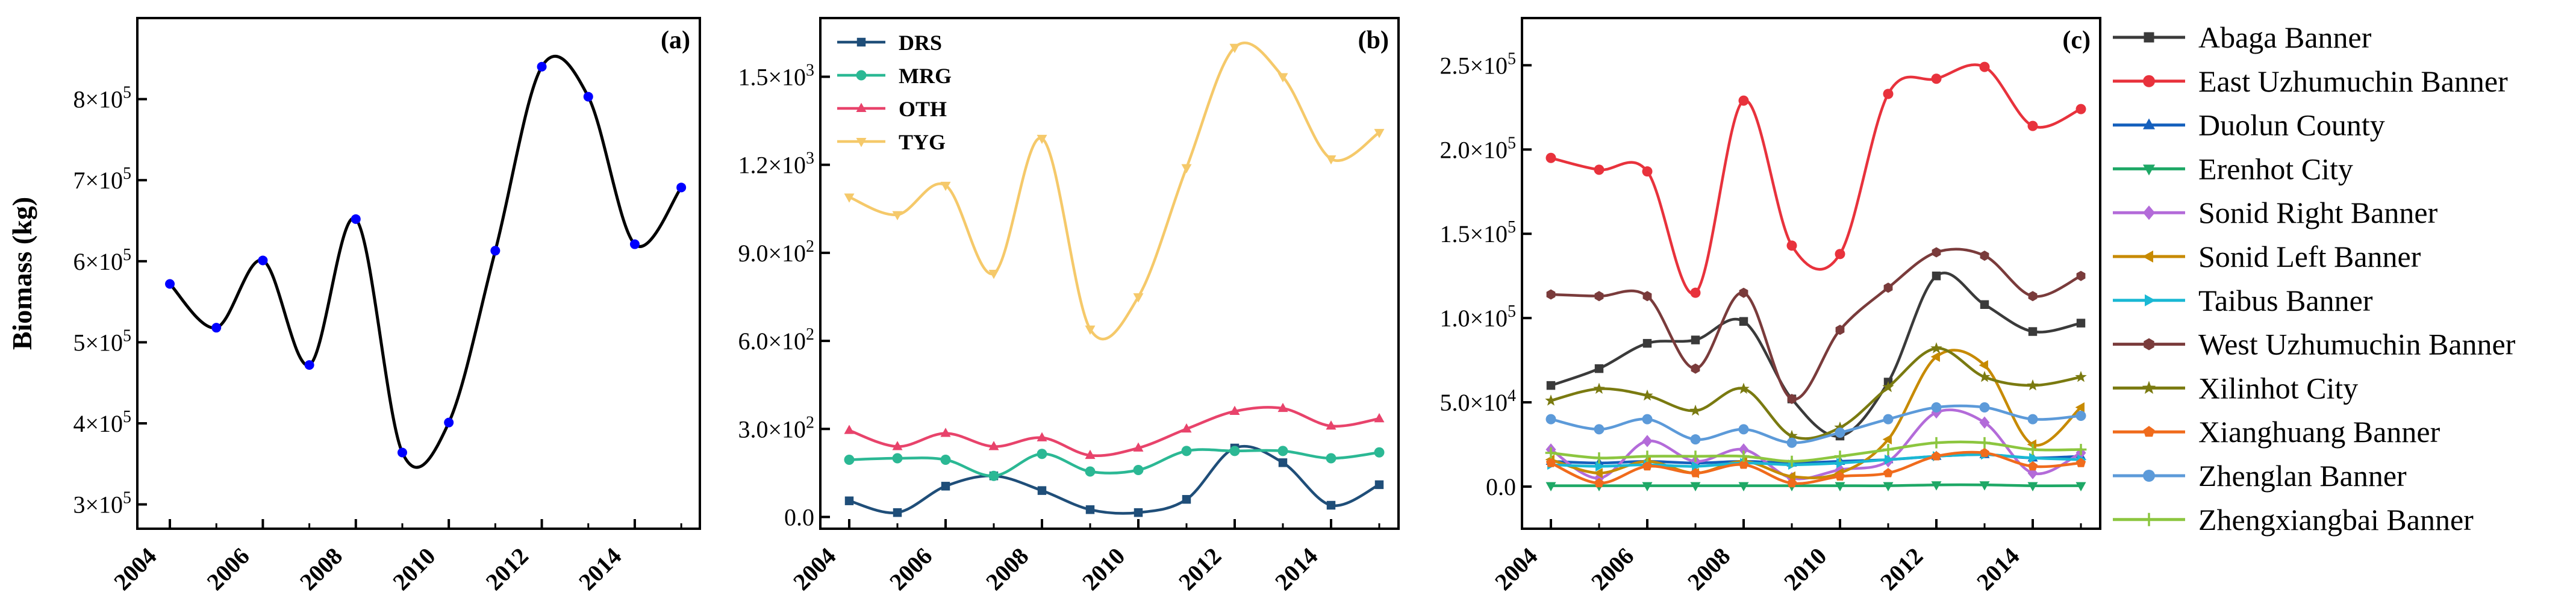 This screenshot has height=607, width=2576. Describe the element at coordinates (2336, 520) in the screenshot. I see `legend-label: Zhengxiangbai Banner` at that location.